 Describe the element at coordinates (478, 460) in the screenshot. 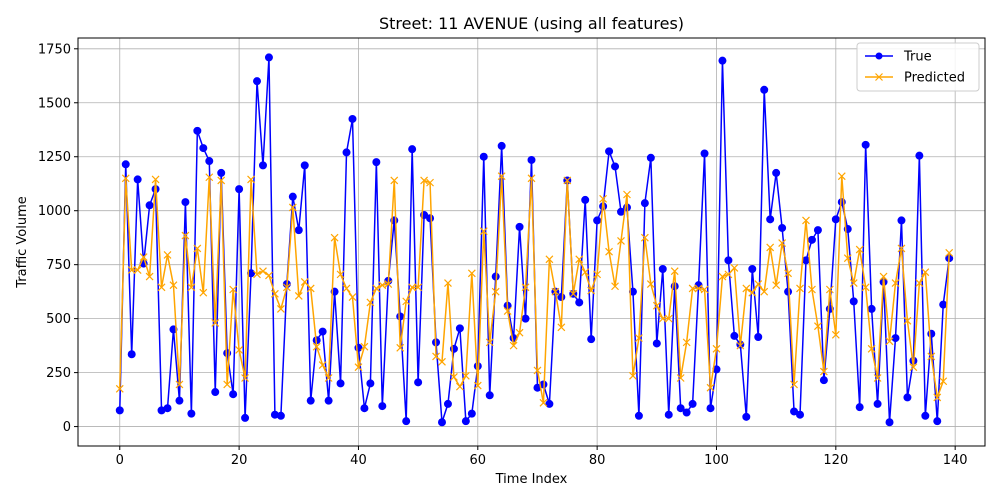

I see `x-tick-label: 60` at that location.